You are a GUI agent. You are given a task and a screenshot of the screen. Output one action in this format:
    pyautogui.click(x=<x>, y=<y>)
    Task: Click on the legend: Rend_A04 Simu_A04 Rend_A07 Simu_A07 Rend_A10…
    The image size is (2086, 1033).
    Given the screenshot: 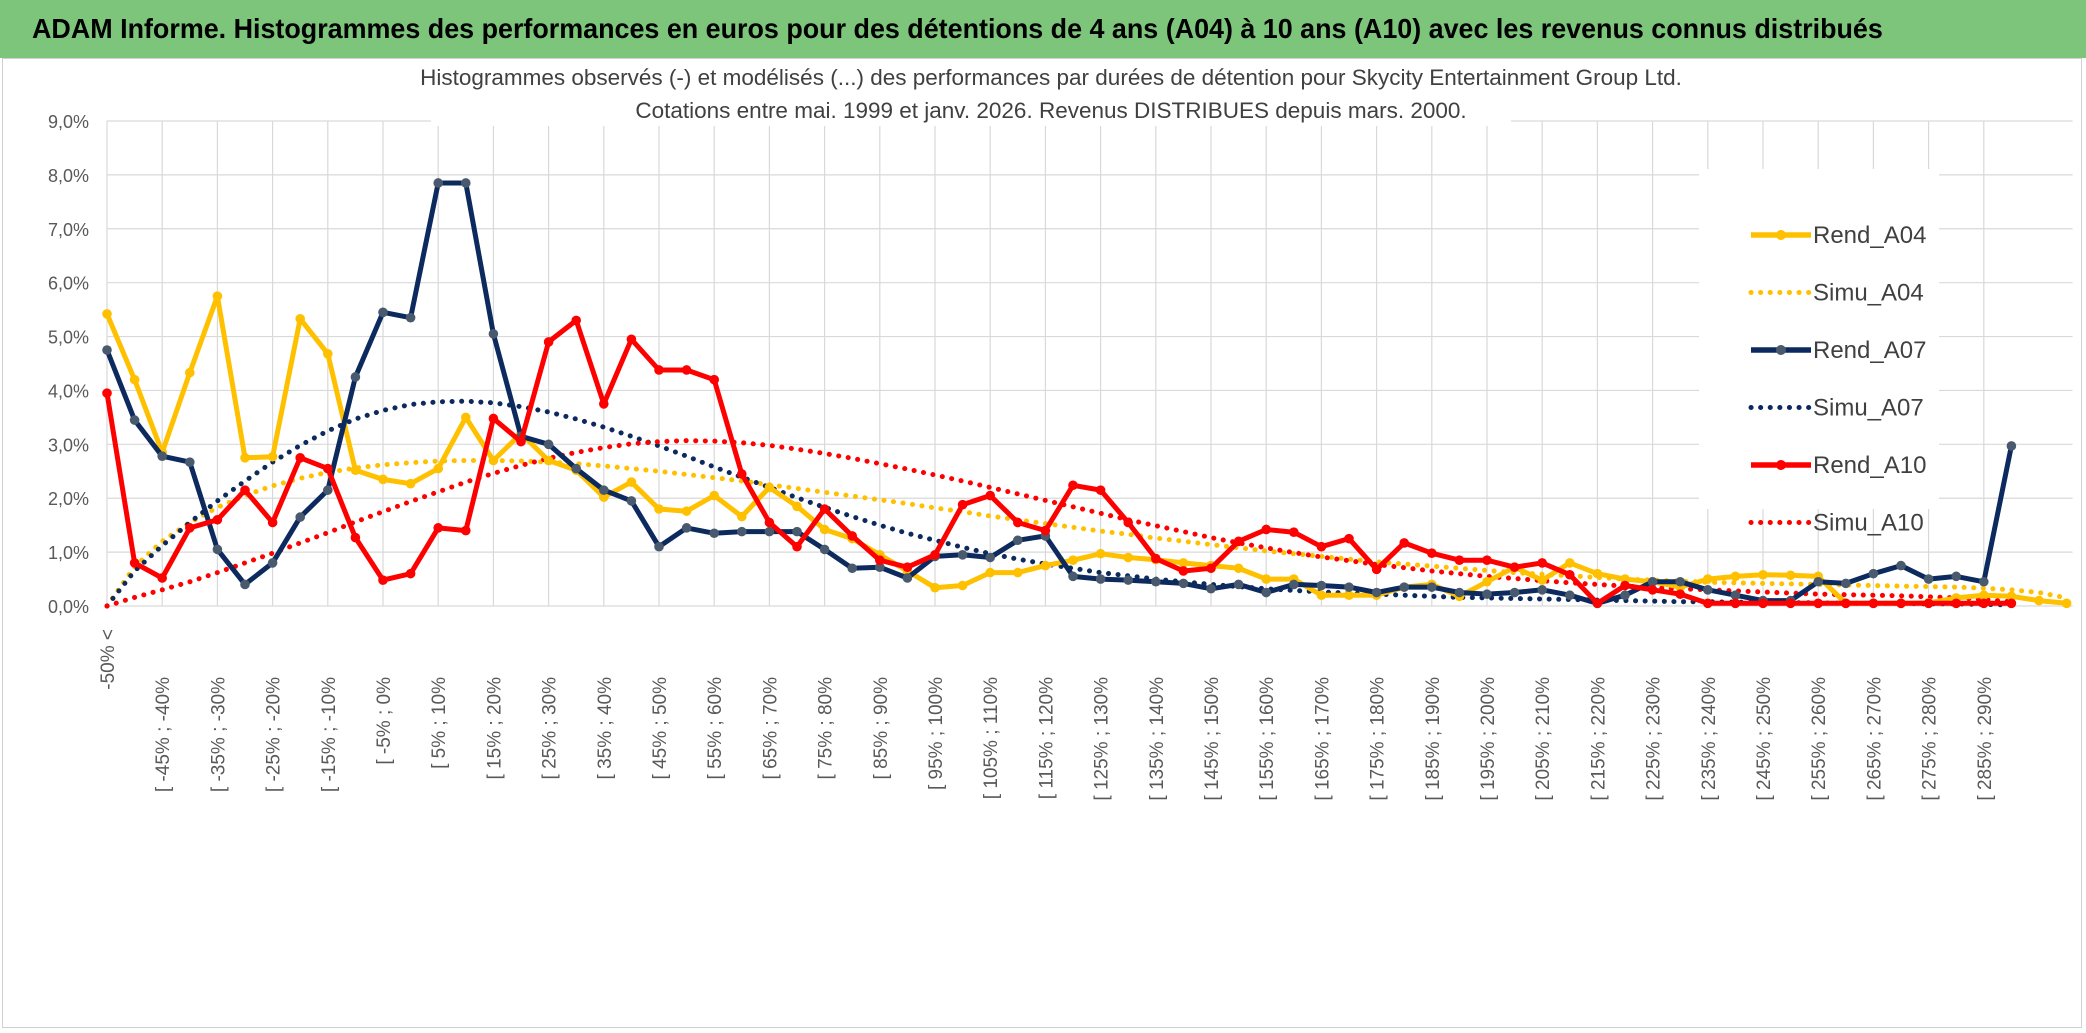 What is the action you would take?
    pyautogui.click(x=1819, y=353)
    